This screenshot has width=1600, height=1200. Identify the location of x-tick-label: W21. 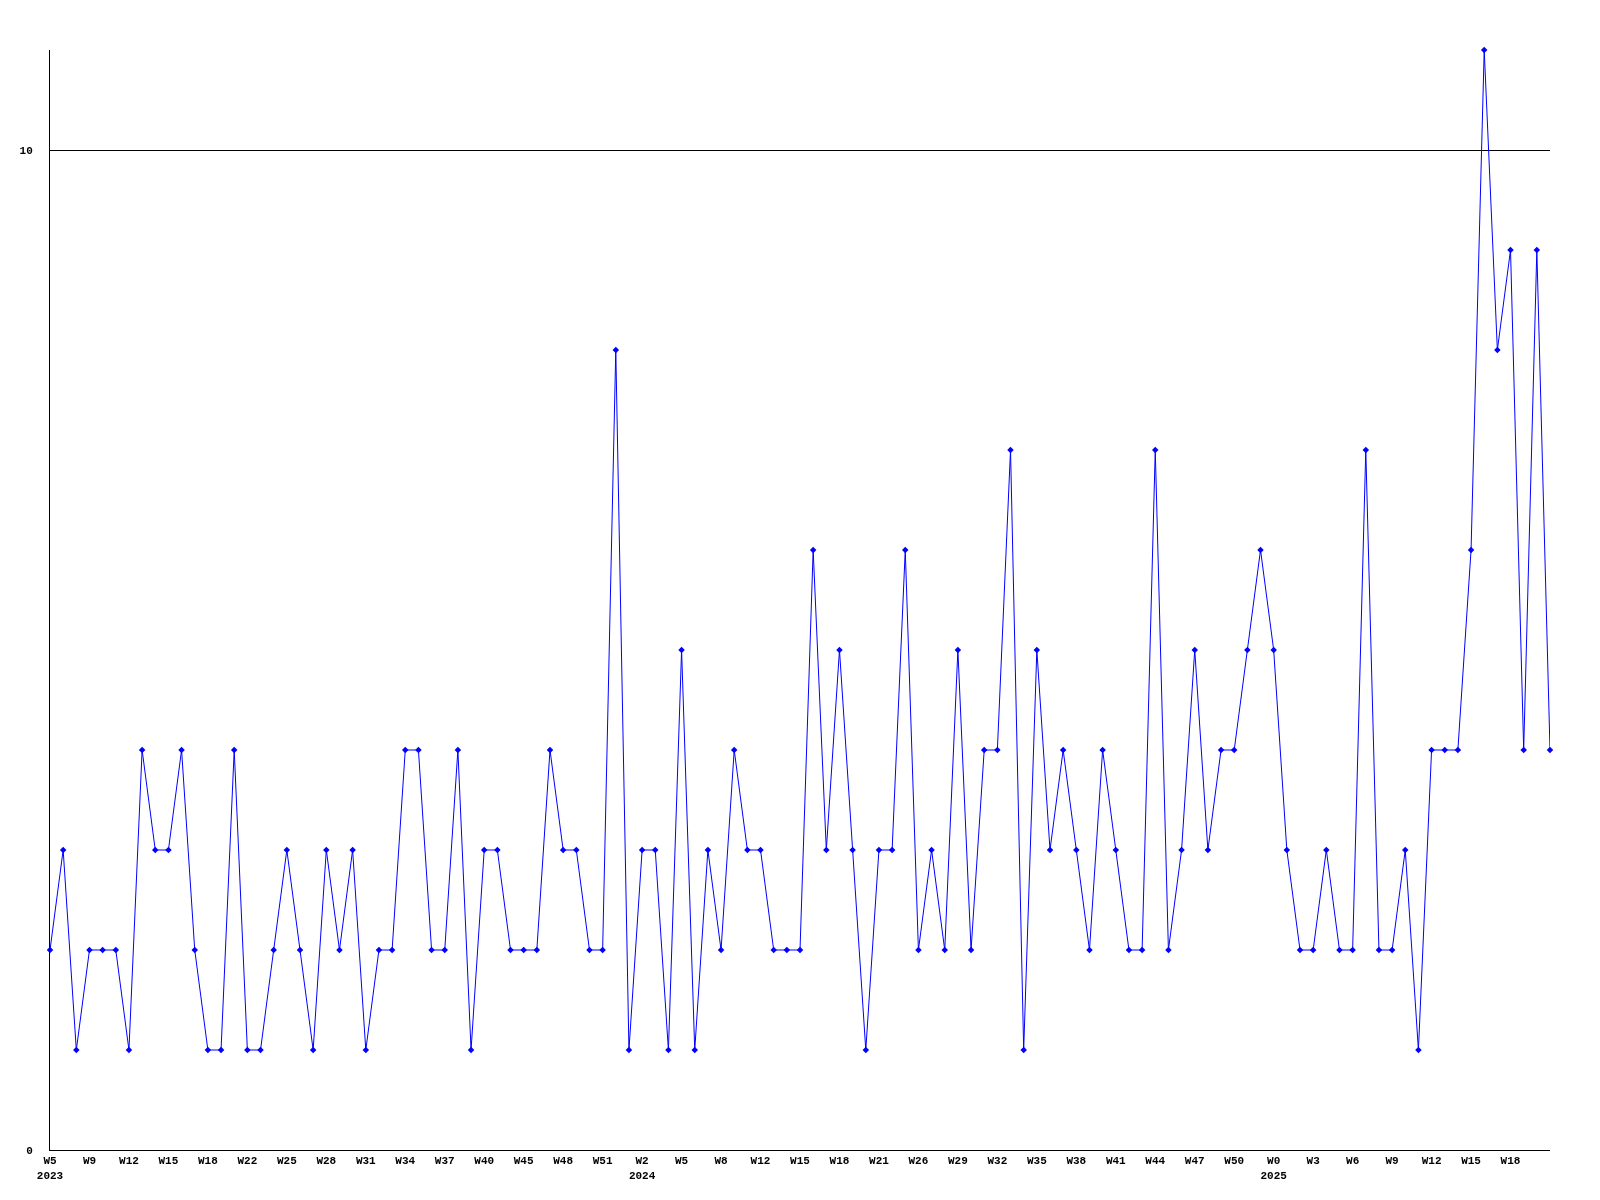
(879, 1161).